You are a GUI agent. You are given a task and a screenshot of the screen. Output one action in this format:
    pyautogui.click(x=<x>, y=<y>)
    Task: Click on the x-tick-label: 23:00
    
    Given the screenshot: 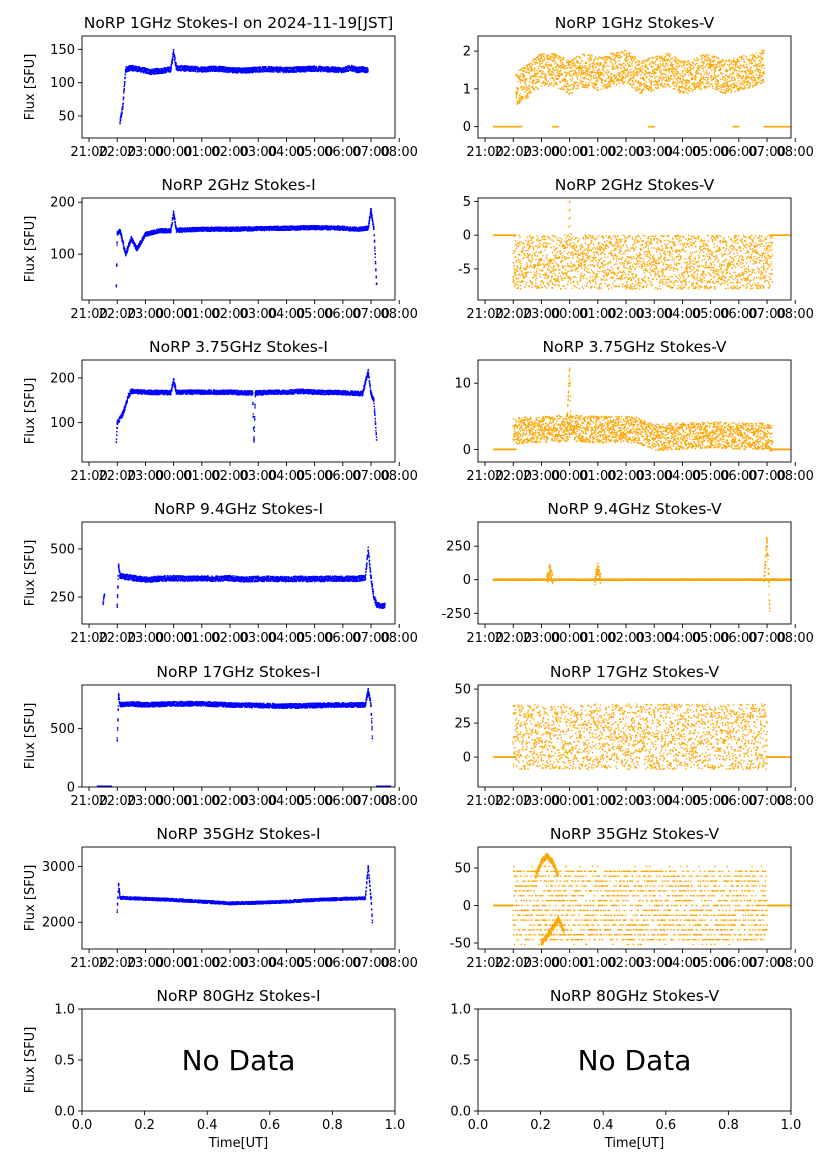 What is the action you would take?
    pyautogui.click(x=145, y=152)
    